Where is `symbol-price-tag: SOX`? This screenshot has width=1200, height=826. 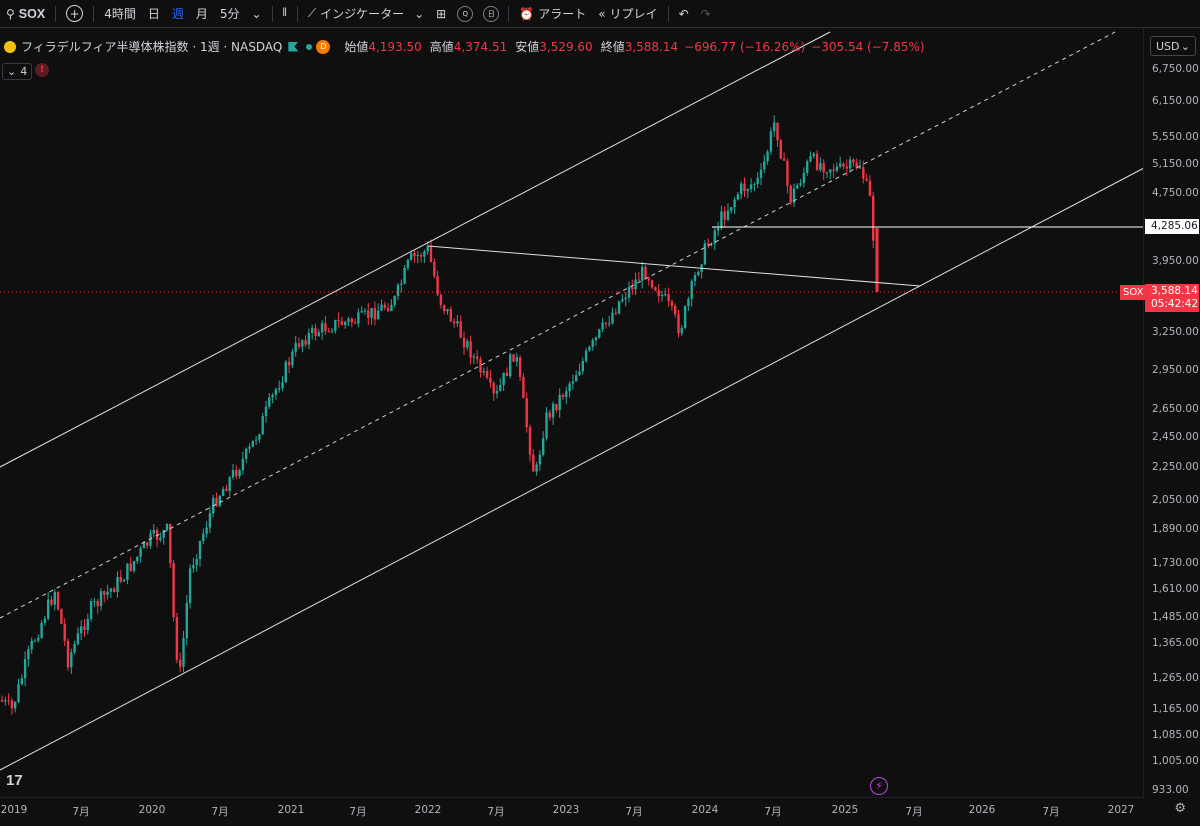 symbol-price-tag: SOX is located at coordinates (1133, 292).